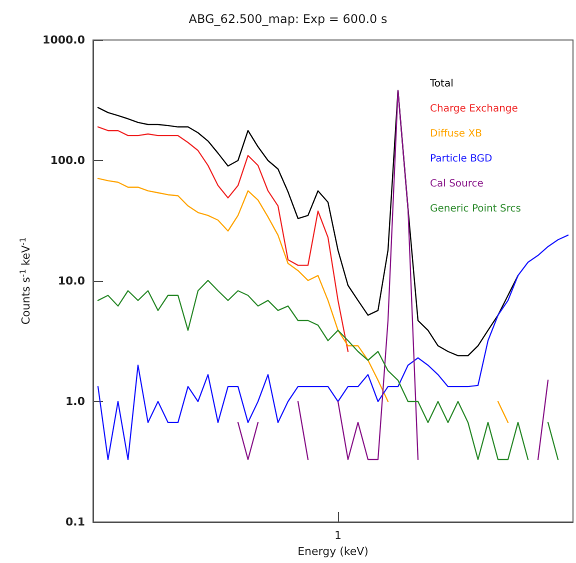  I want to click on x-axis-title: Energy (keV), so click(333, 551).